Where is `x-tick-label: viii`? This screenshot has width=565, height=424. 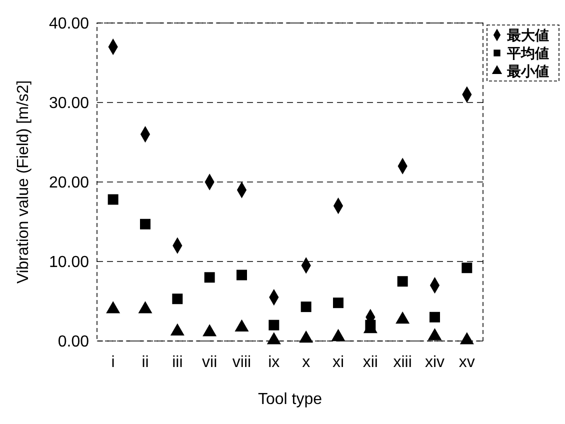
x-tick-label: viii is located at coordinates (242, 362).